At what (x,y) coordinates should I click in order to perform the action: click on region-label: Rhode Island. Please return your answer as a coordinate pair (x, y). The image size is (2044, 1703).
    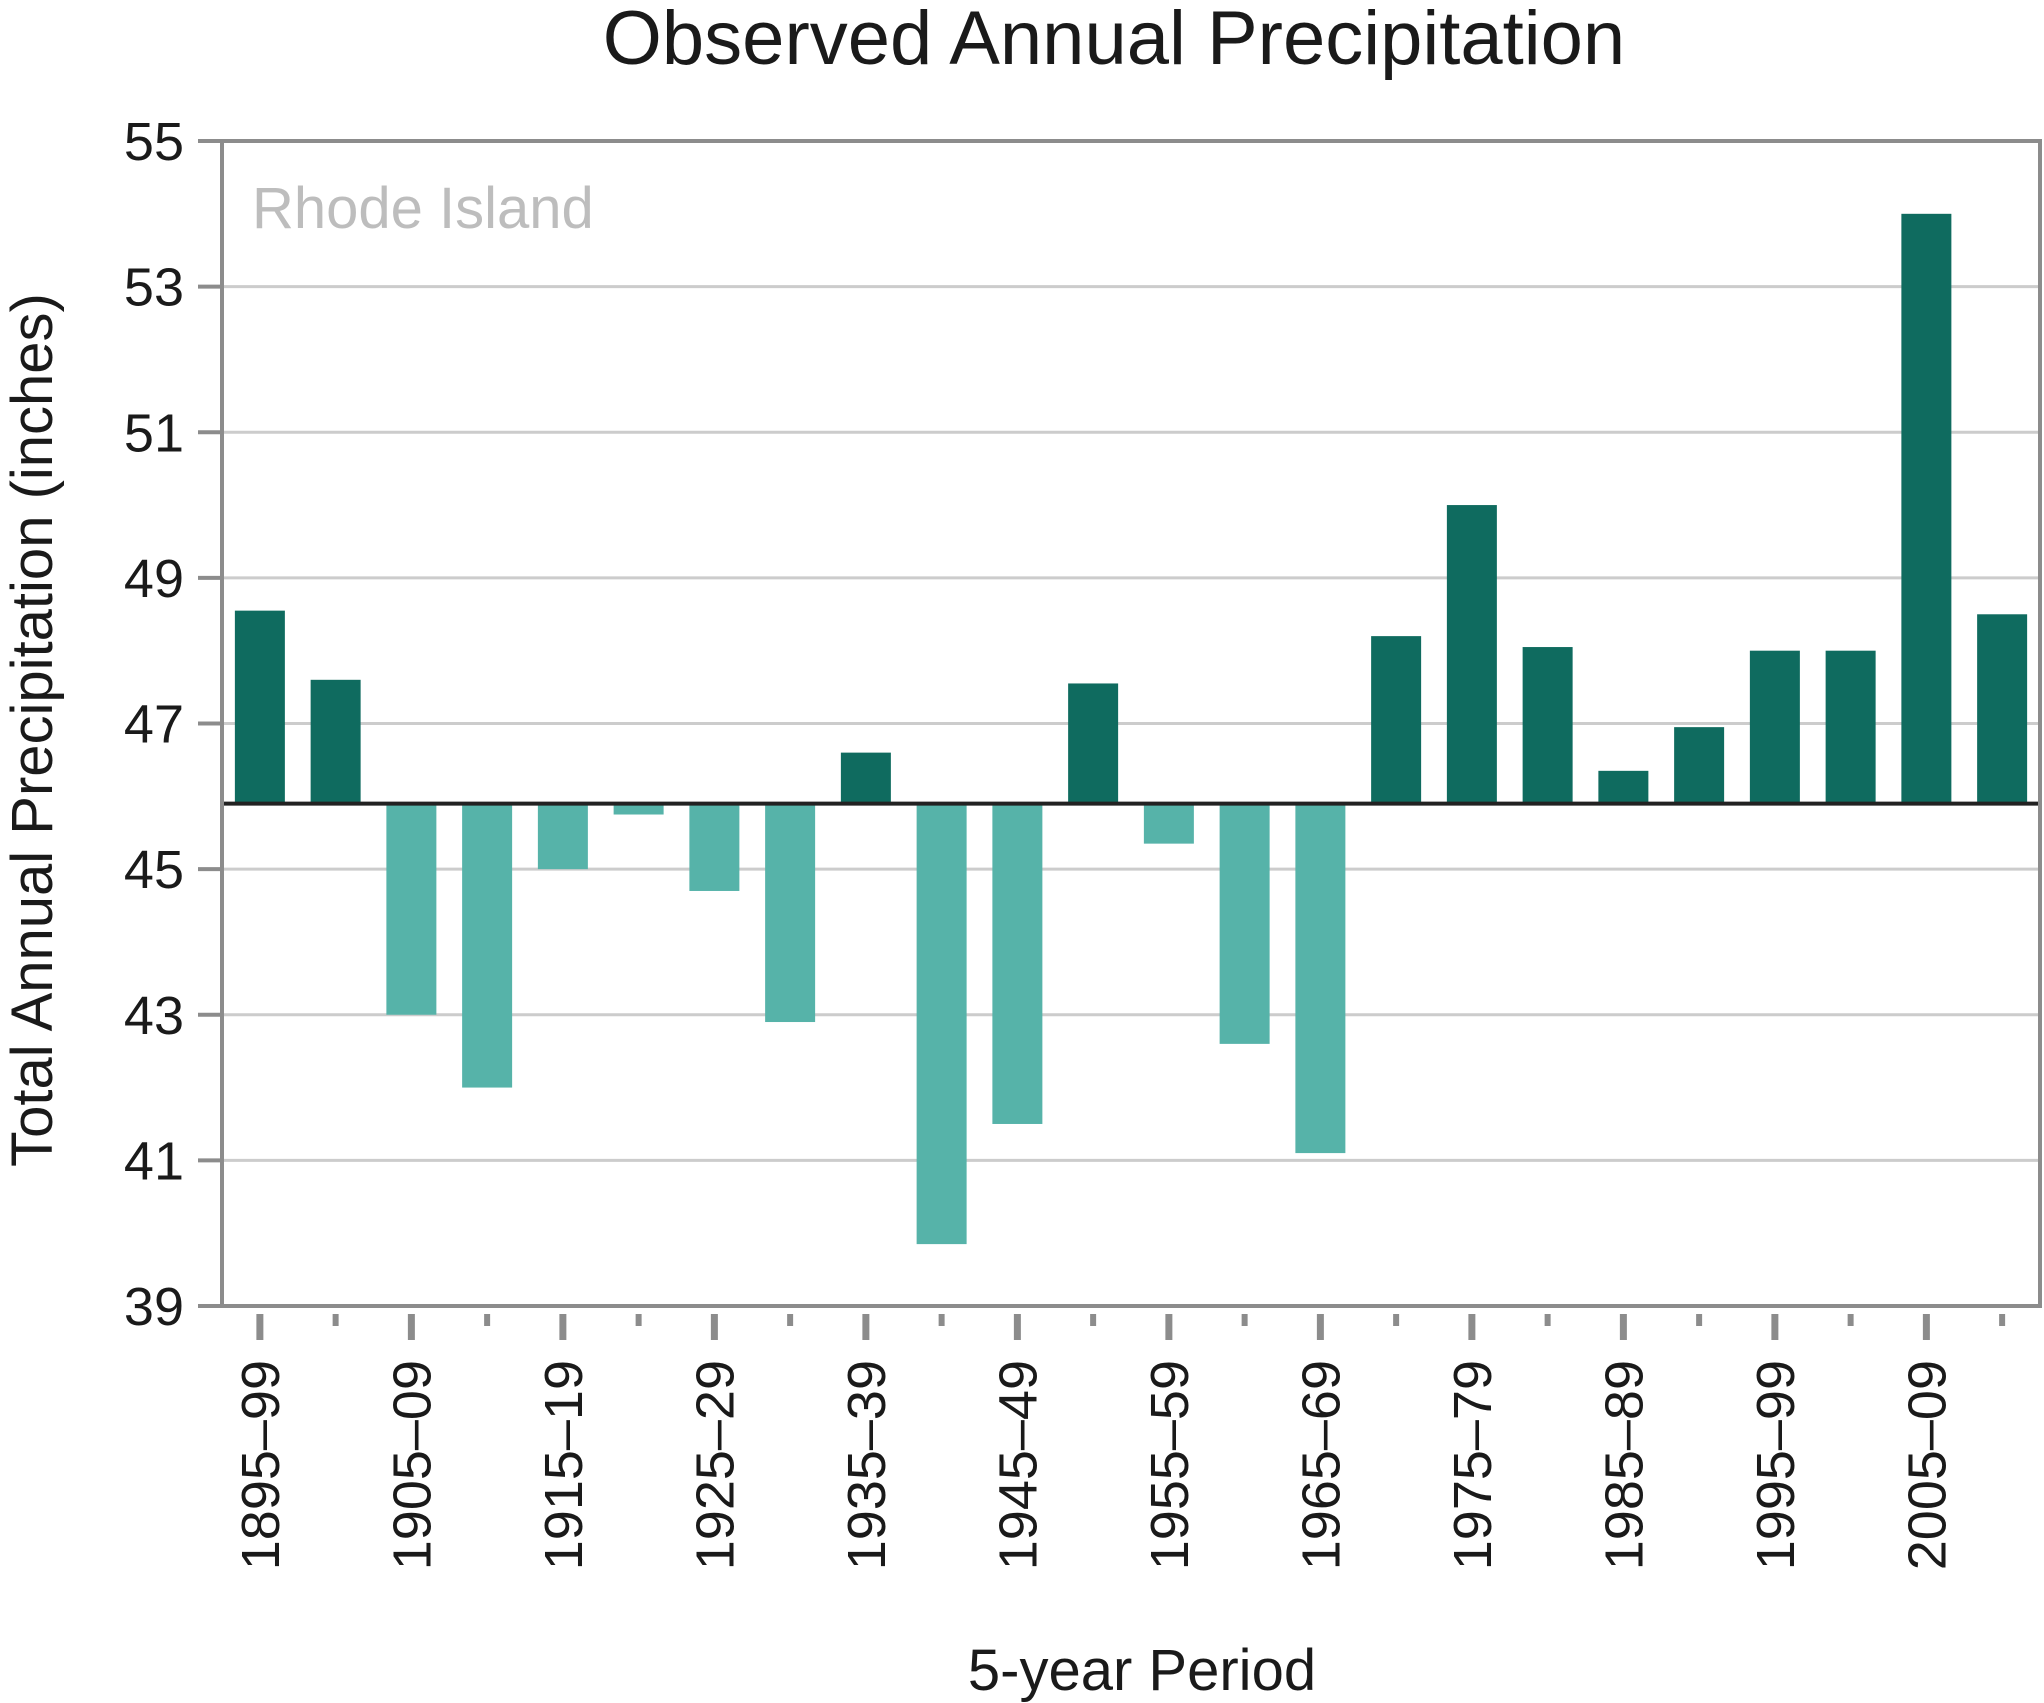
    Looking at the image, I should click on (423, 208).